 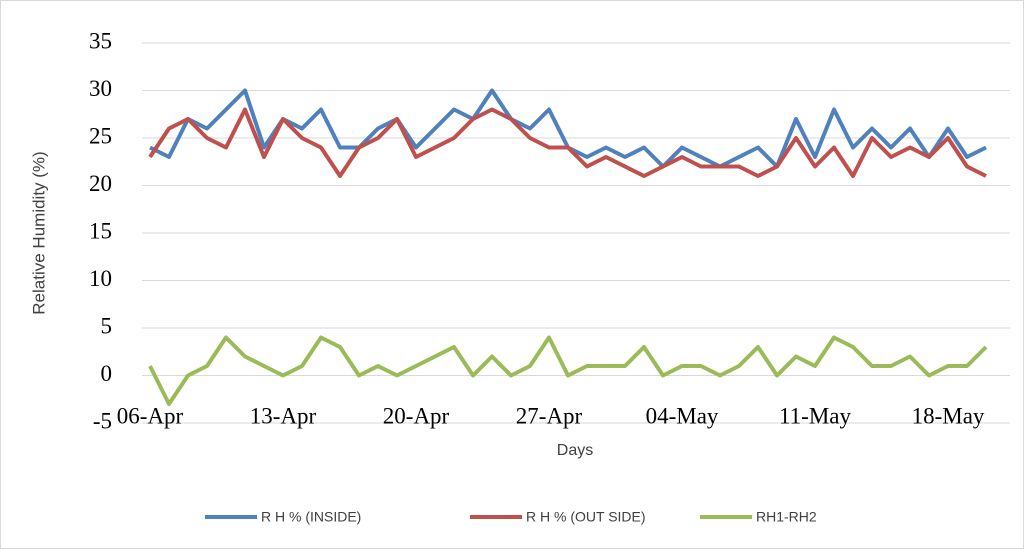 What do you see at coordinates (815, 415) in the screenshot?
I see `x-tick-label: 11-May` at bounding box center [815, 415].